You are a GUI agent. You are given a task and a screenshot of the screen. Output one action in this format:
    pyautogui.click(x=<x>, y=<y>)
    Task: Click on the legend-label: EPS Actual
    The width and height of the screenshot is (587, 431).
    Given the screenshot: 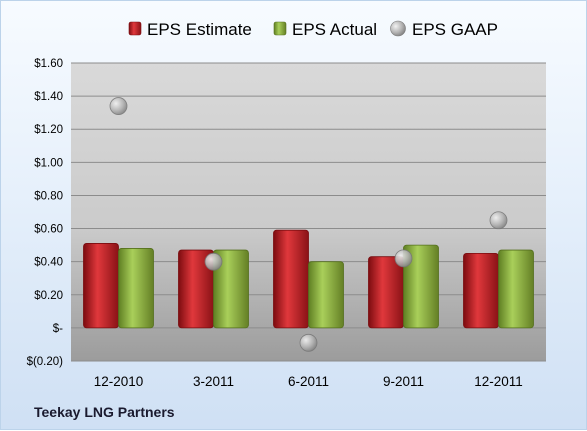 What is the action you would take?
    pyautogui.click(x=334, y=29)
    